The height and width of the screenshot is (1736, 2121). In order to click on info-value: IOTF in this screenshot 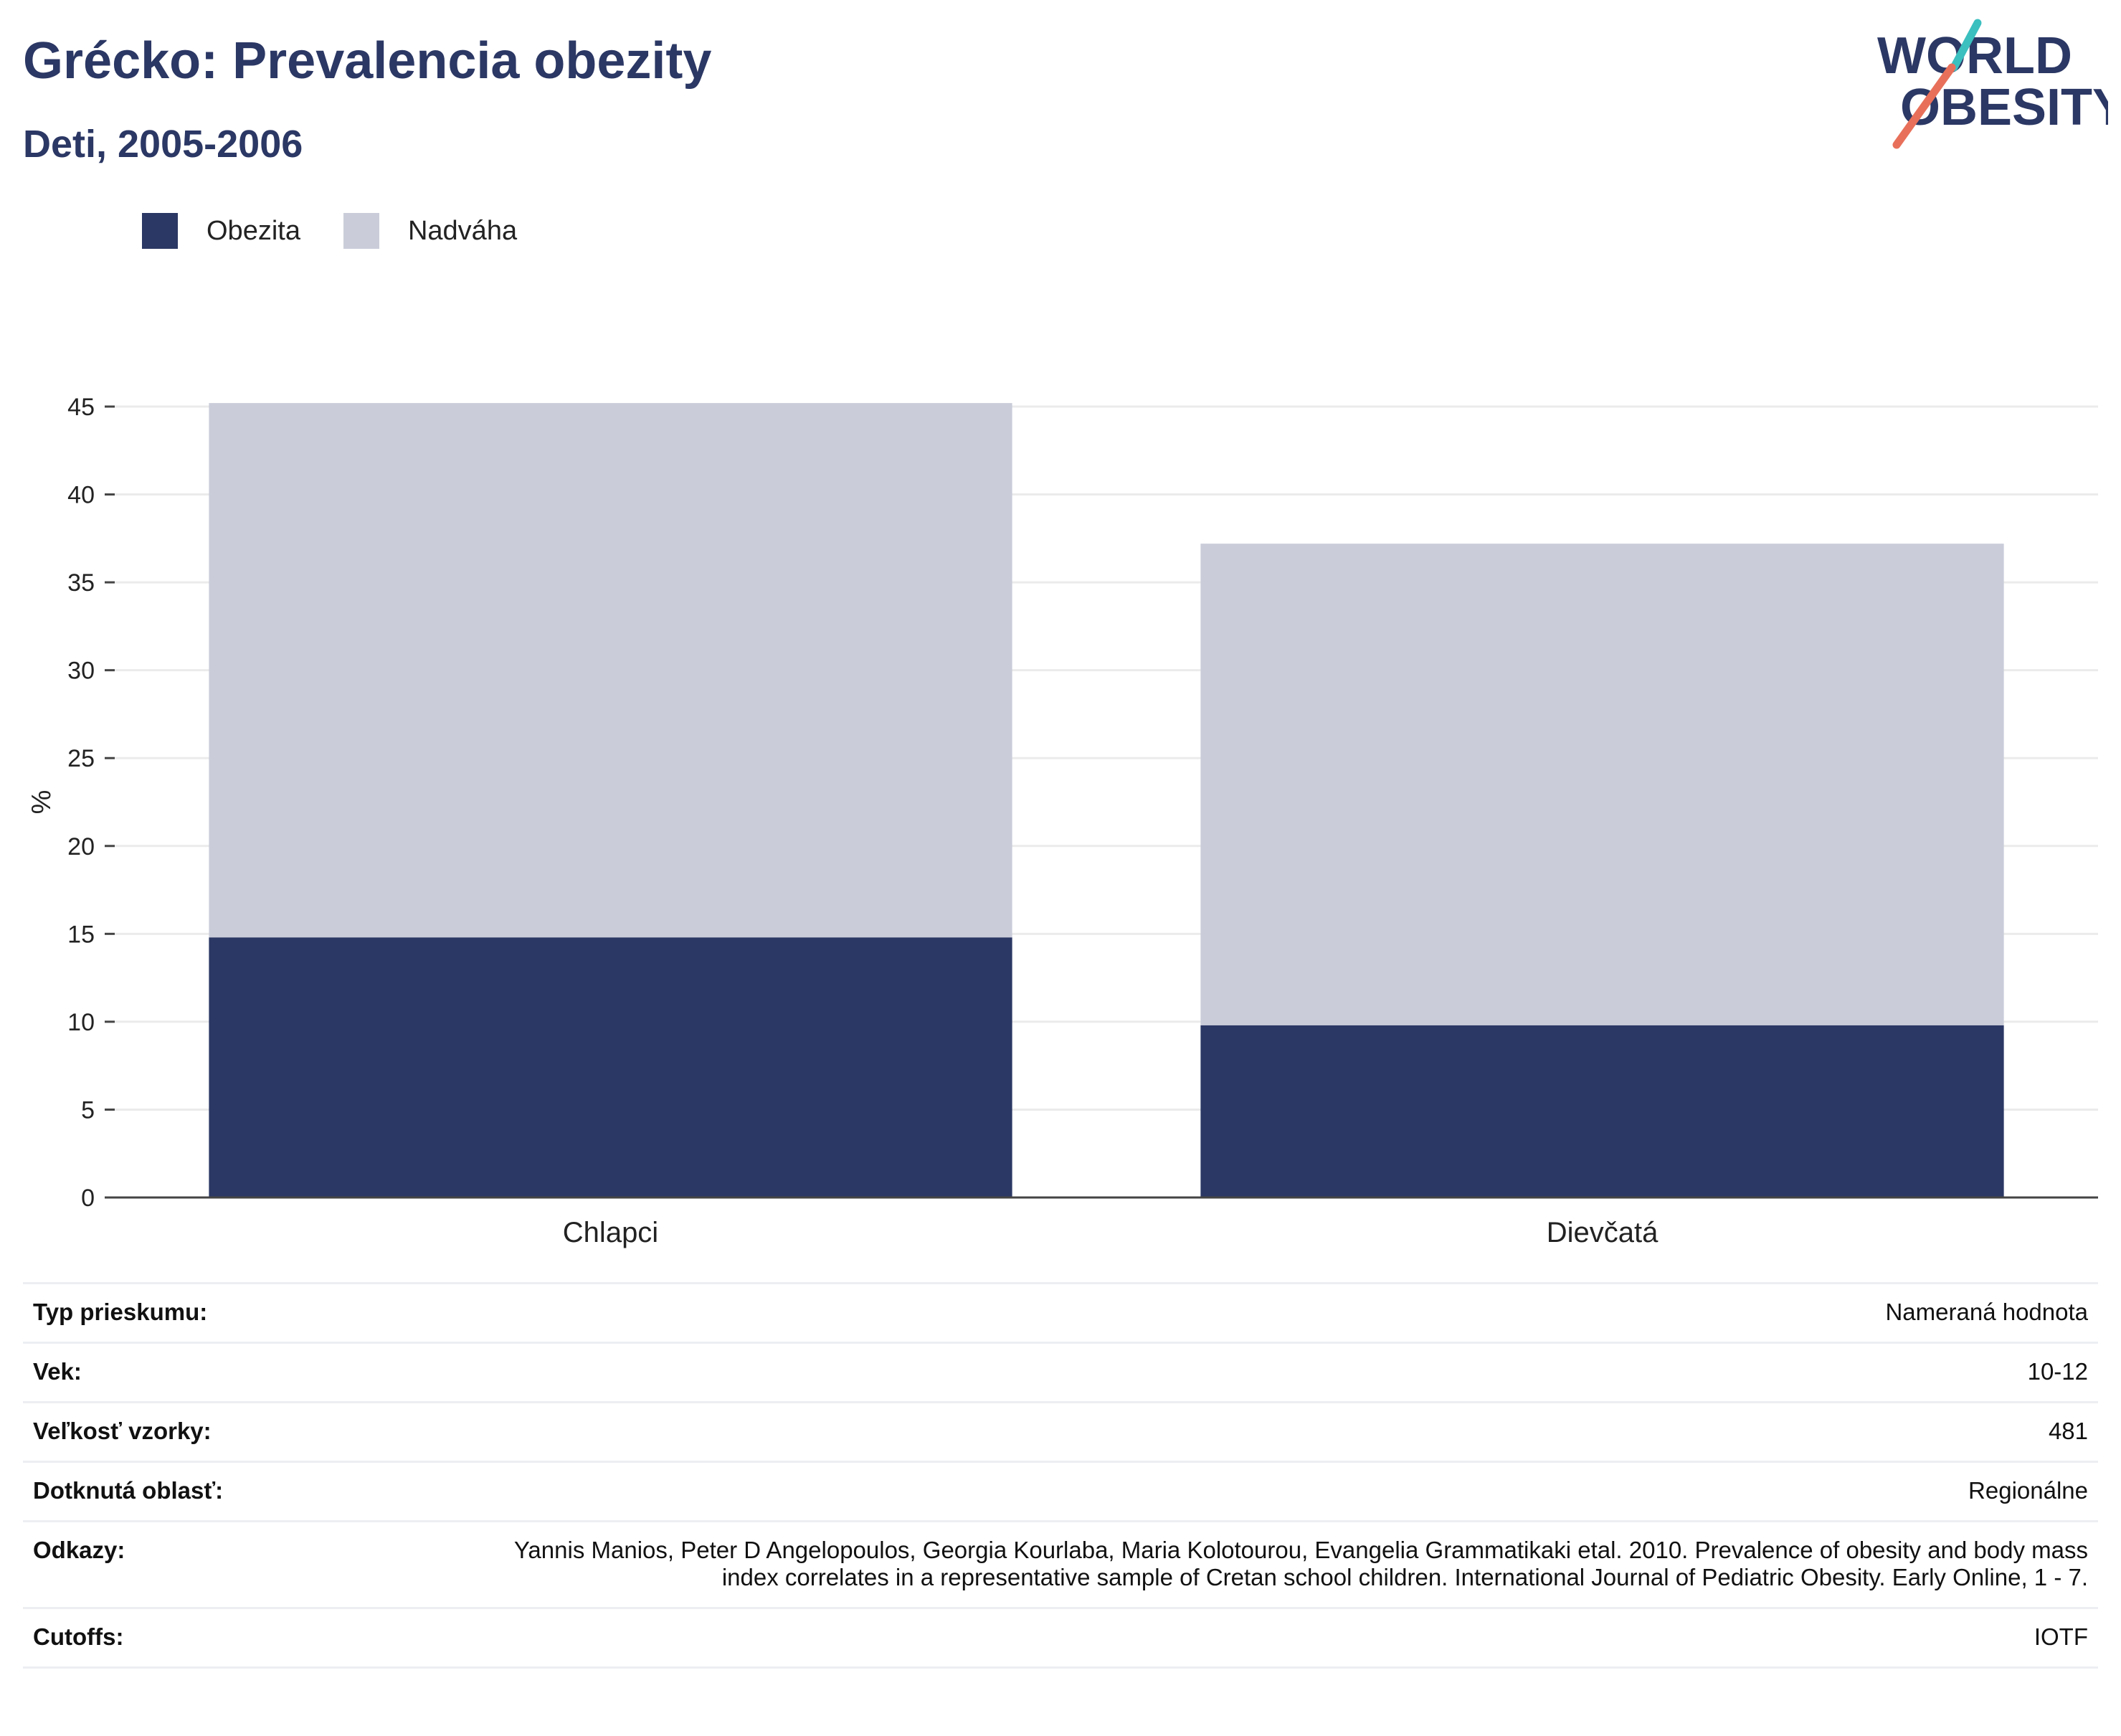, I will do `click(1285, 1638)`.